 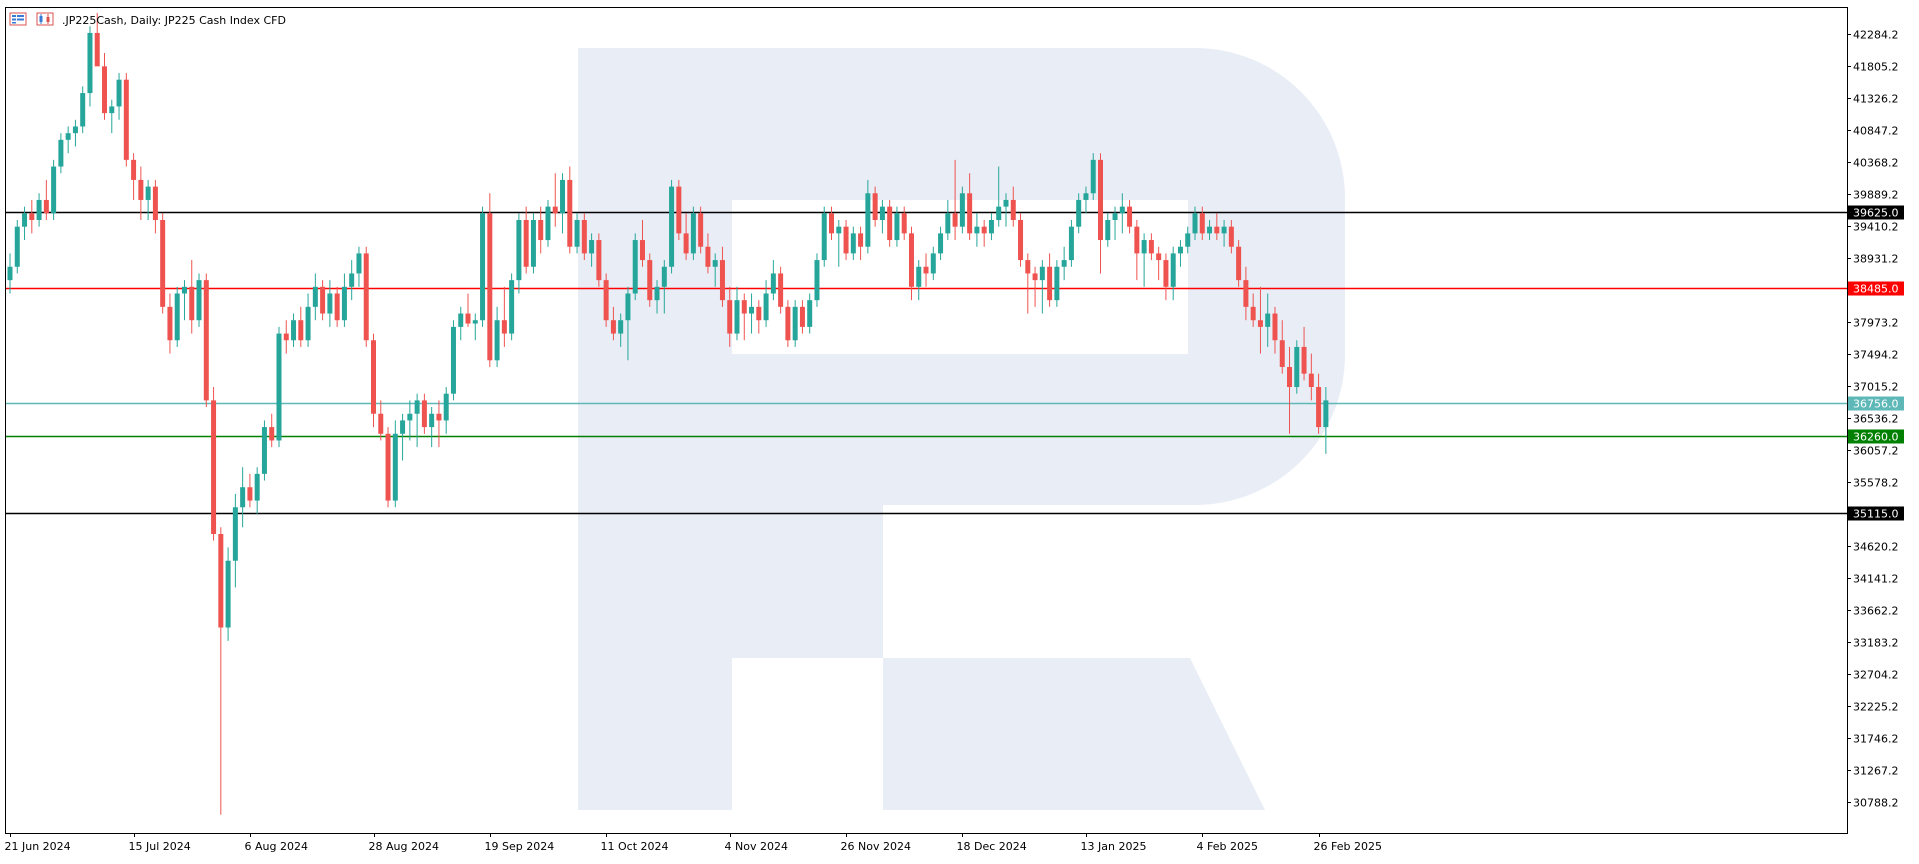 I want to click on y-tick-label: 34141.2, so click(x=1876, y=579).